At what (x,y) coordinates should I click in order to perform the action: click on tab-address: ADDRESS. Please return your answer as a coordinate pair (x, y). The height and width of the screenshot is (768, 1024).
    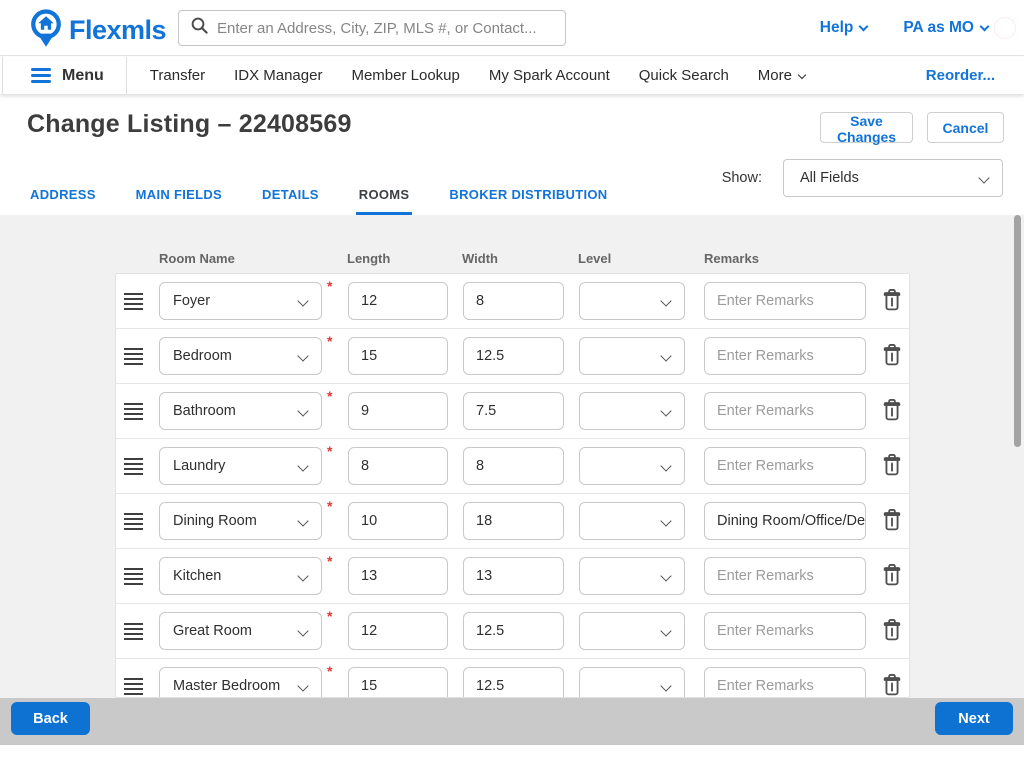
    Looking at the image, I should click on (63, 194).